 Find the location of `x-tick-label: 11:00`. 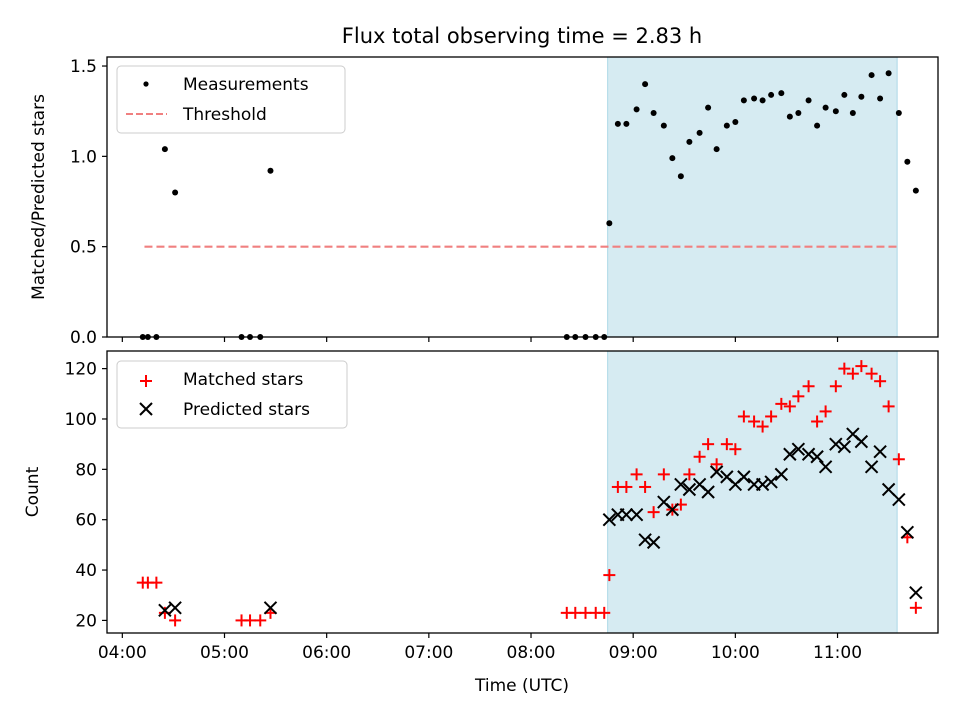

x-tick-label: 11:00 is located at coordinates (837, 653).